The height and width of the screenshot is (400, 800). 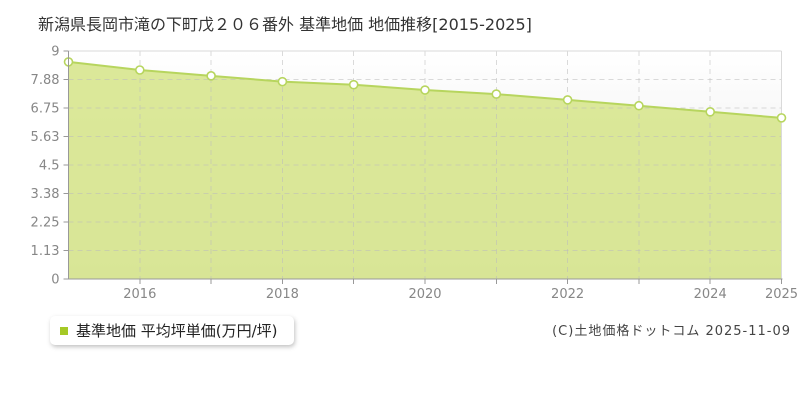 I want to click on y-tick-label: 6.75, so click(x=45, y=109).